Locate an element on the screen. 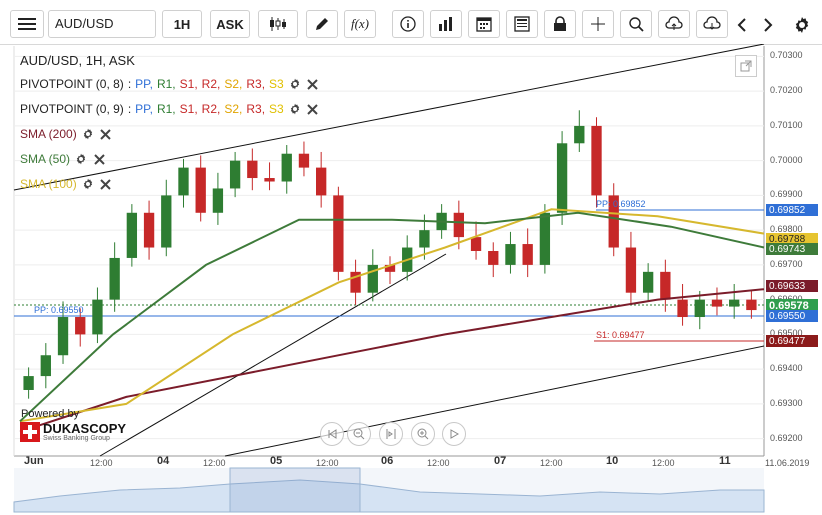  chart-type-button is located at coordinates (278, 24).